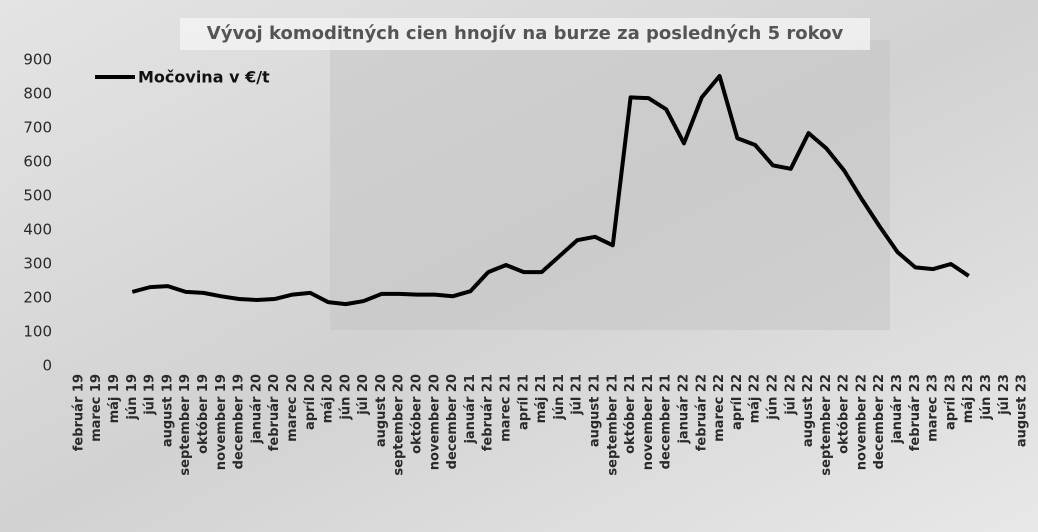 This screenshot has height=532, width=1038. I want to click on x-tick-label: júl 19, so click(150, 395).